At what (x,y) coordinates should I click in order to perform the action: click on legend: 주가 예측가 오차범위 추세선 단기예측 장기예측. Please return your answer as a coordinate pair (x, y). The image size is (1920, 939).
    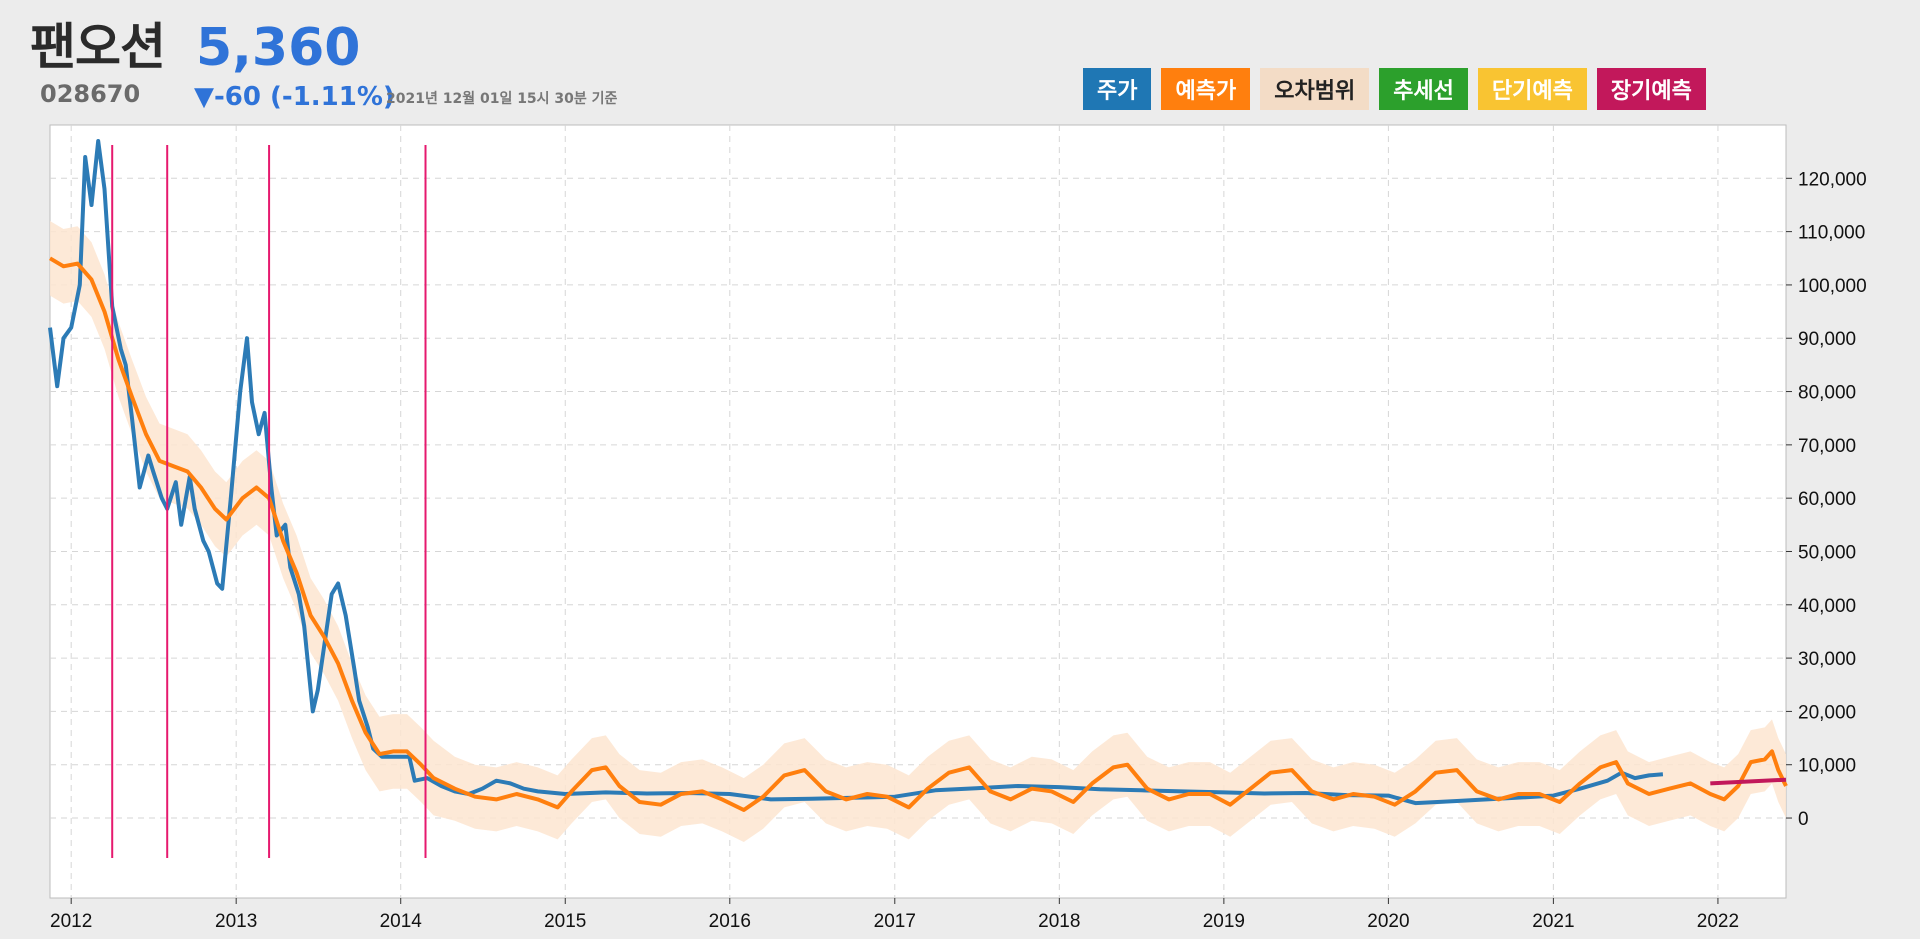
    Looking at the image, I should click on (1394, 89).